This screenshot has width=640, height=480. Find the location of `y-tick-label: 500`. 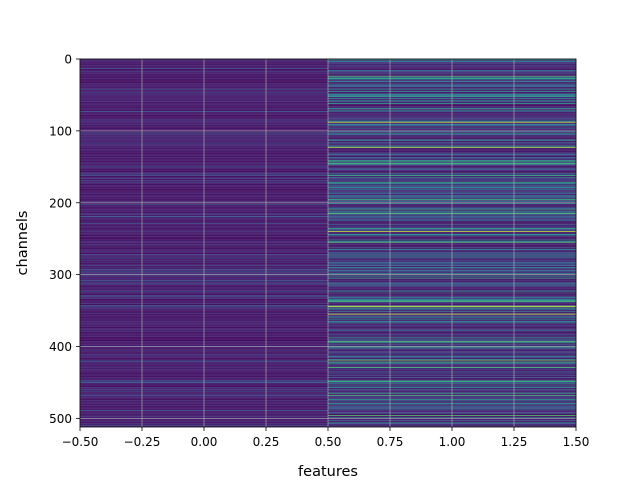

y-tick-label: 500 is located at coordinates (60, 419).